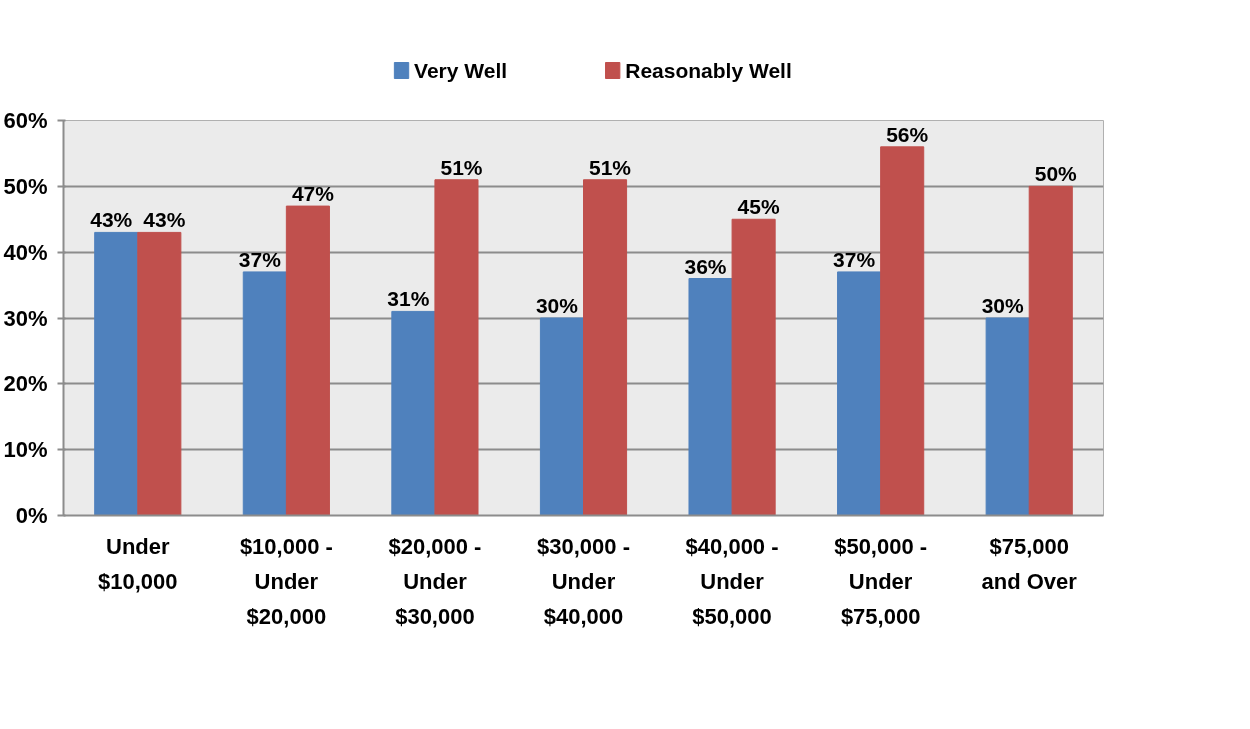 This screenshot has height=729, width=1250. I want to click on x-tick-label: $30,000 - Under $40,000, so click(583, 581).